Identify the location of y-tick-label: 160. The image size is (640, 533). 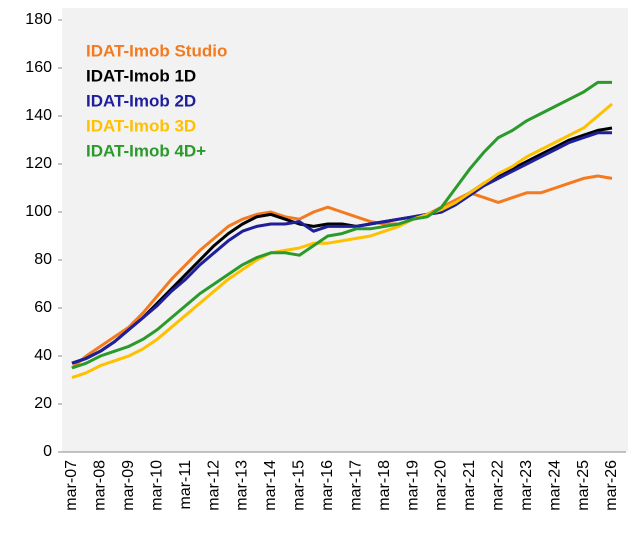
(38, 67).